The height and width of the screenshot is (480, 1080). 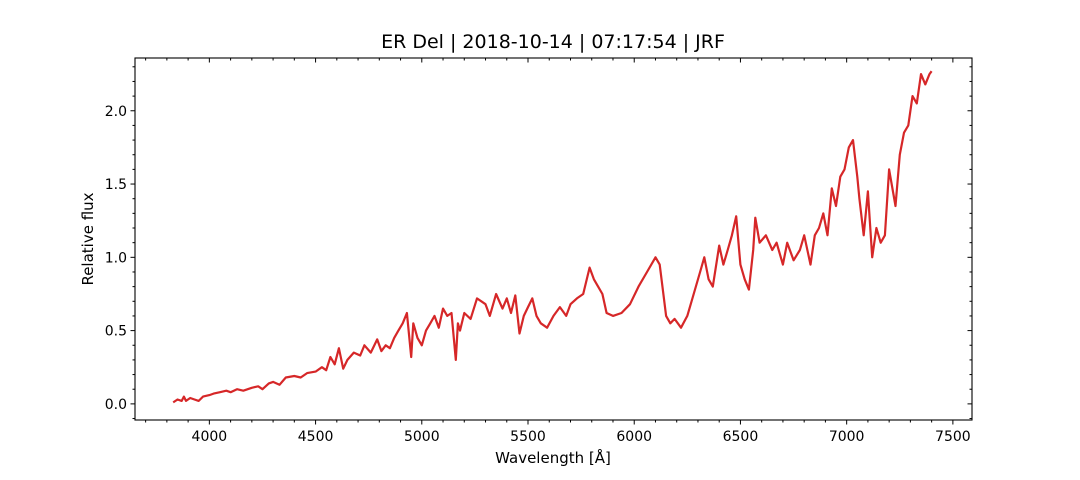 I want to click on y-tick-label: 0.5, so click(x=116, y=332).